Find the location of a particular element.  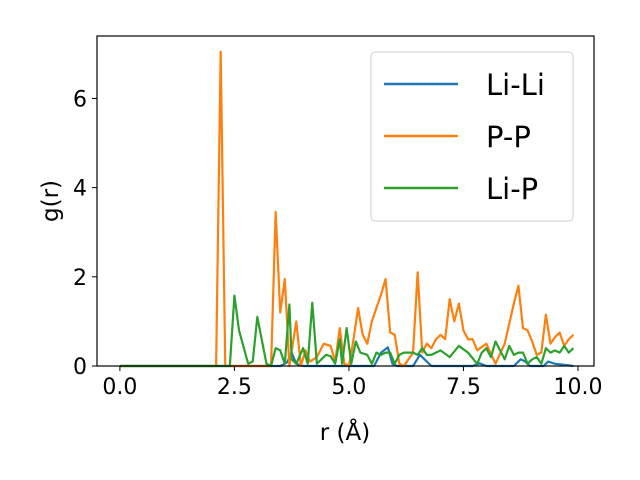

y-tick-label: 4 is located at coordinates (80, 189).